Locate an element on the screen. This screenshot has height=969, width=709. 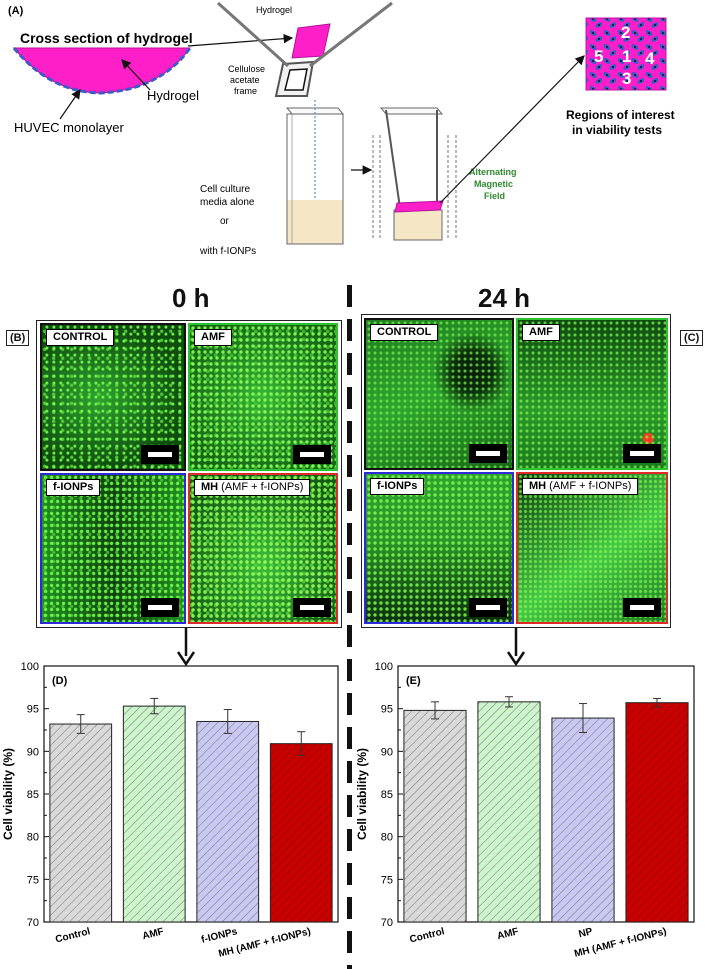
roi-number: 4 is located at coordinates (650, 58).